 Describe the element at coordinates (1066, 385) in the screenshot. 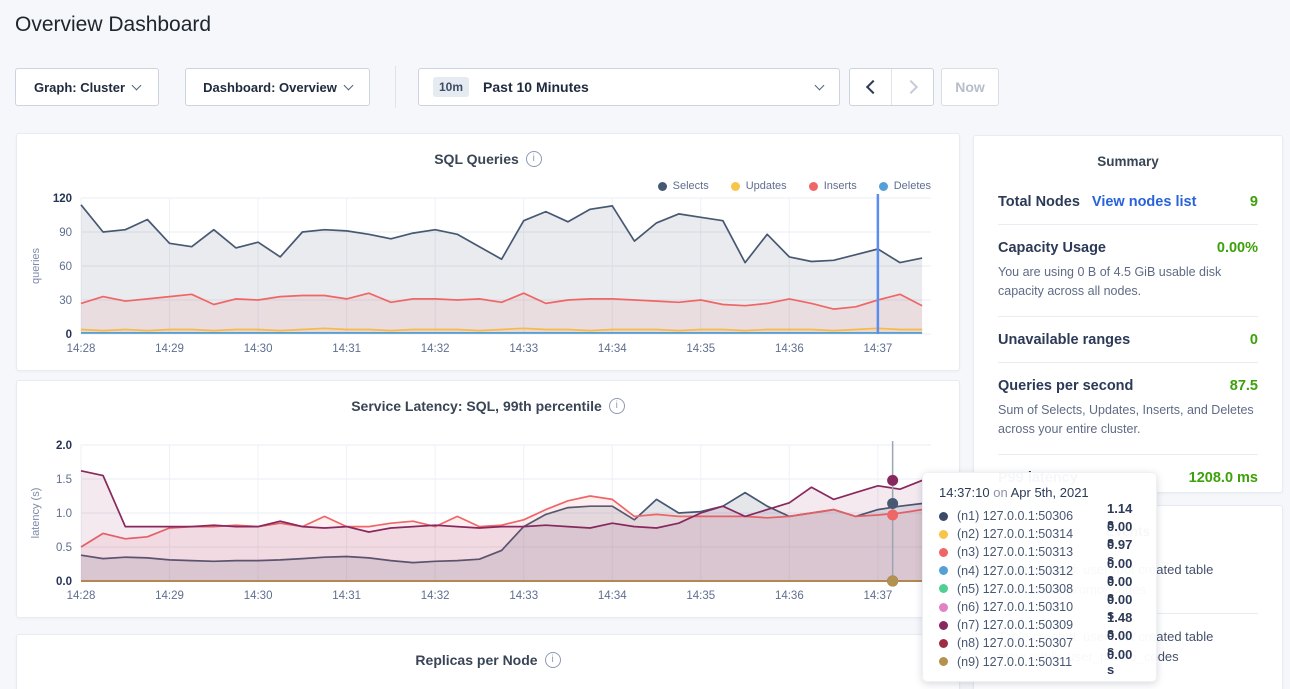

I see `summary-label: Queries per second` at that location.